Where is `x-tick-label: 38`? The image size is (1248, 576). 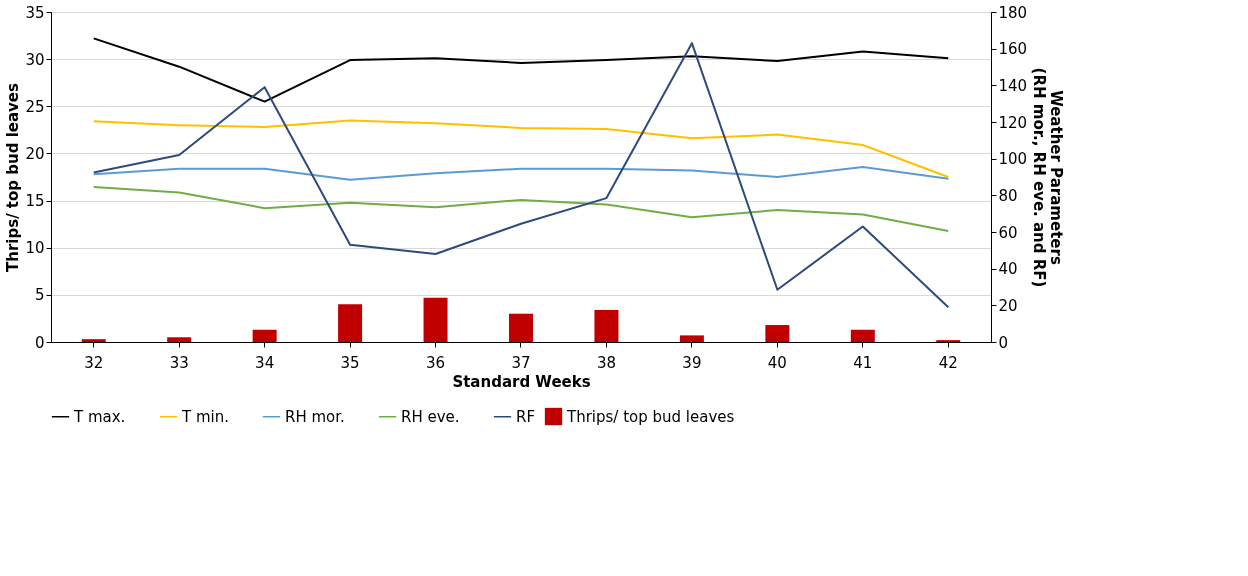 x-tick-label: 38 is located at coordinates (606, 362).